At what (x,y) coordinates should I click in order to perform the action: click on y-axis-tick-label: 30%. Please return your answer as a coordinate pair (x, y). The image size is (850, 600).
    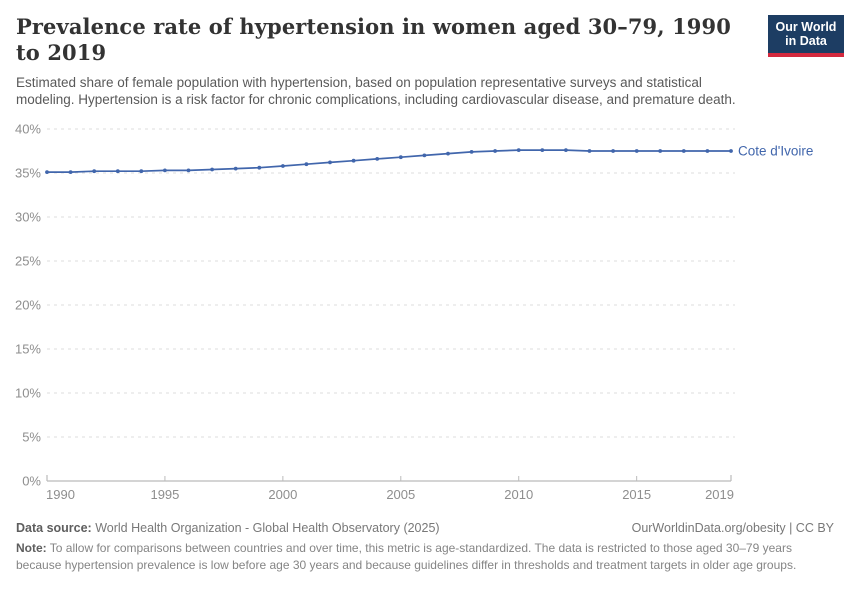
    Looking at the image, I should click on (28, 217).